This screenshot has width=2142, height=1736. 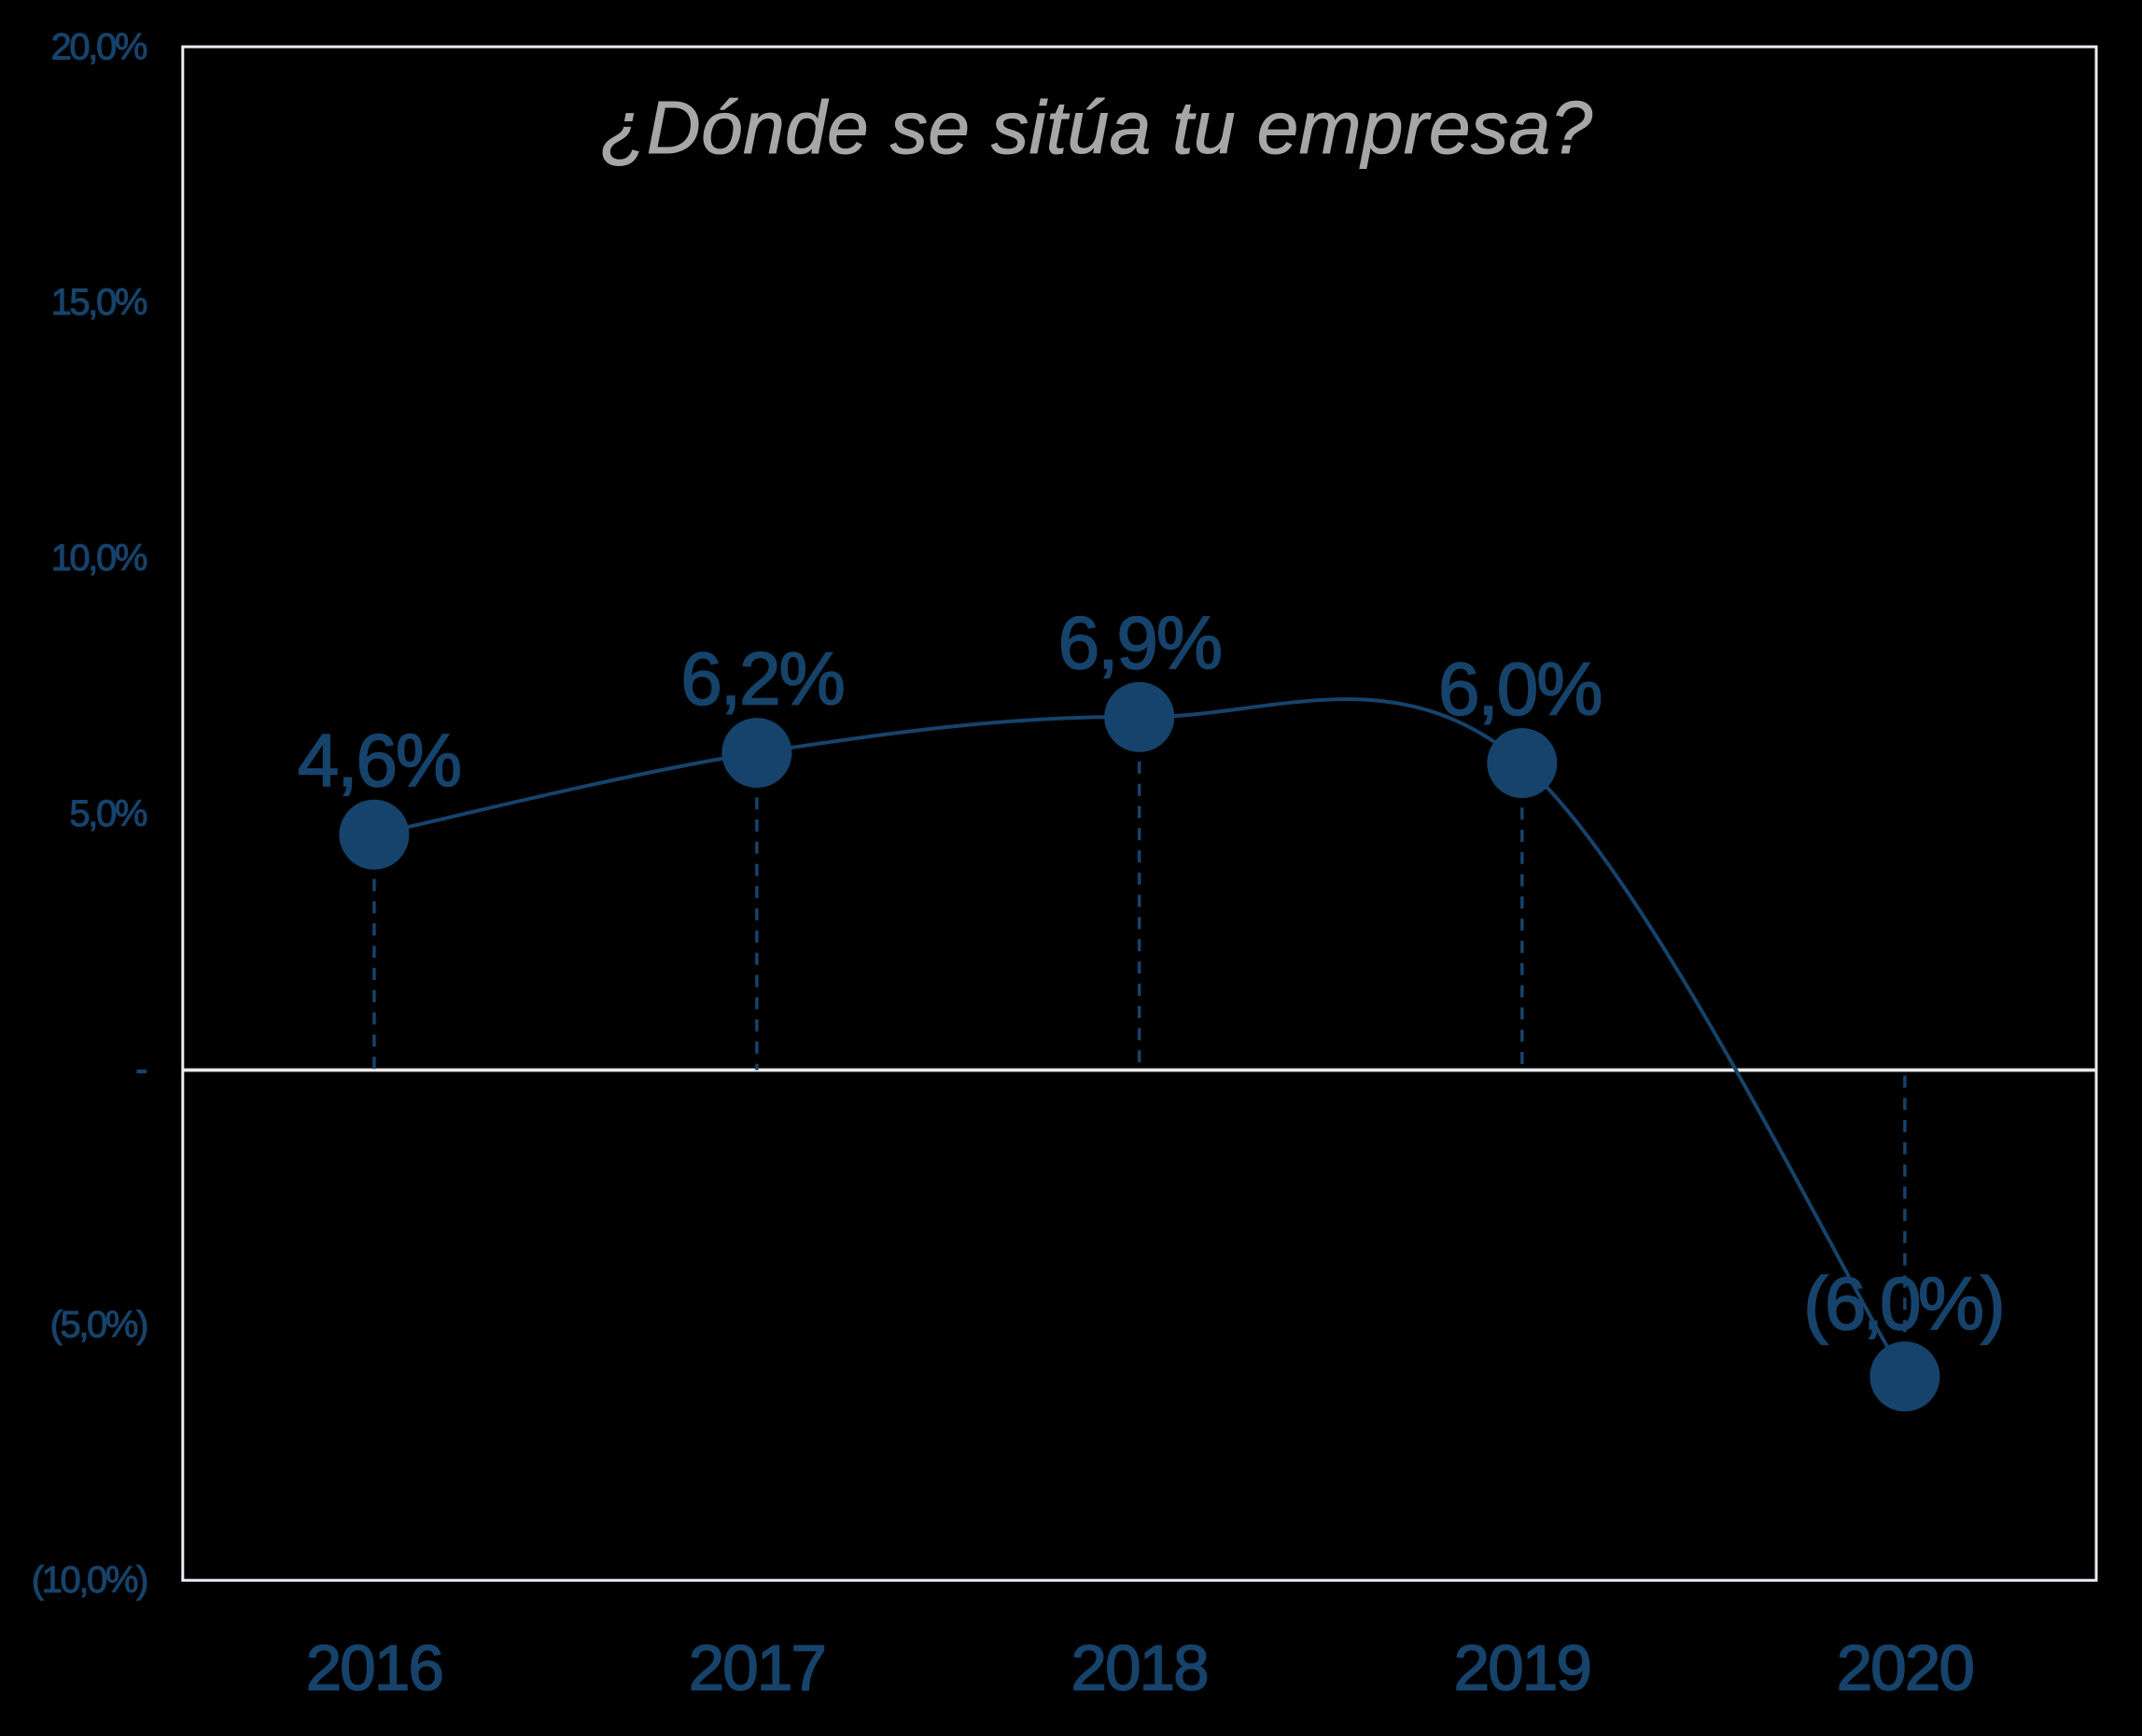 I want to click on svg-text: 2016, so click(x=374, y=1668).